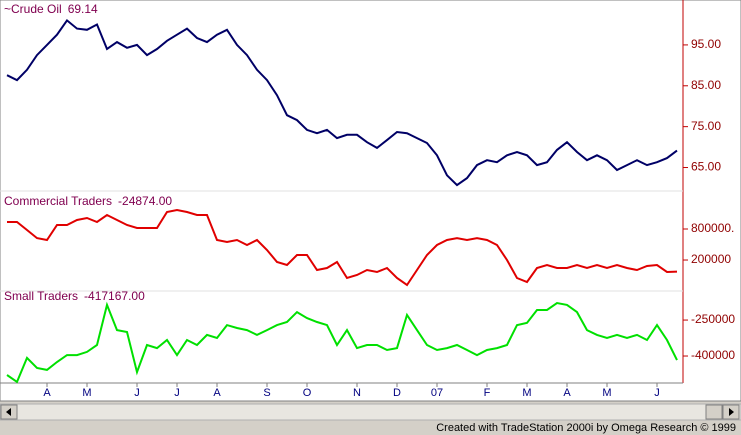 This screenshot has width=741, height=435. What do you see at coordinates (114, 296) in the screenshot?
I see `series-value-label: -417167.00` at bounding box center [114, 296].